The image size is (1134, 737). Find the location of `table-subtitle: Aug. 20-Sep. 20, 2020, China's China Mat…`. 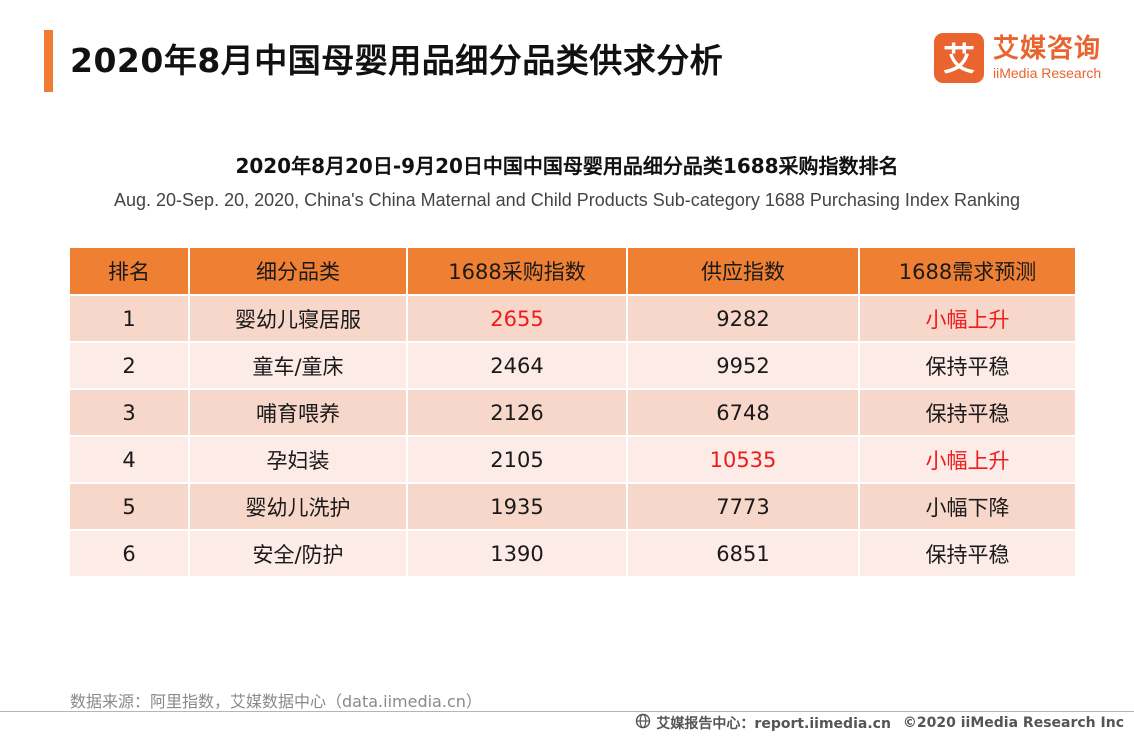

table-subtitle: Aug. 20-Sep. 20, 2020, China's China Mat… is located at coordinates (567, 200).